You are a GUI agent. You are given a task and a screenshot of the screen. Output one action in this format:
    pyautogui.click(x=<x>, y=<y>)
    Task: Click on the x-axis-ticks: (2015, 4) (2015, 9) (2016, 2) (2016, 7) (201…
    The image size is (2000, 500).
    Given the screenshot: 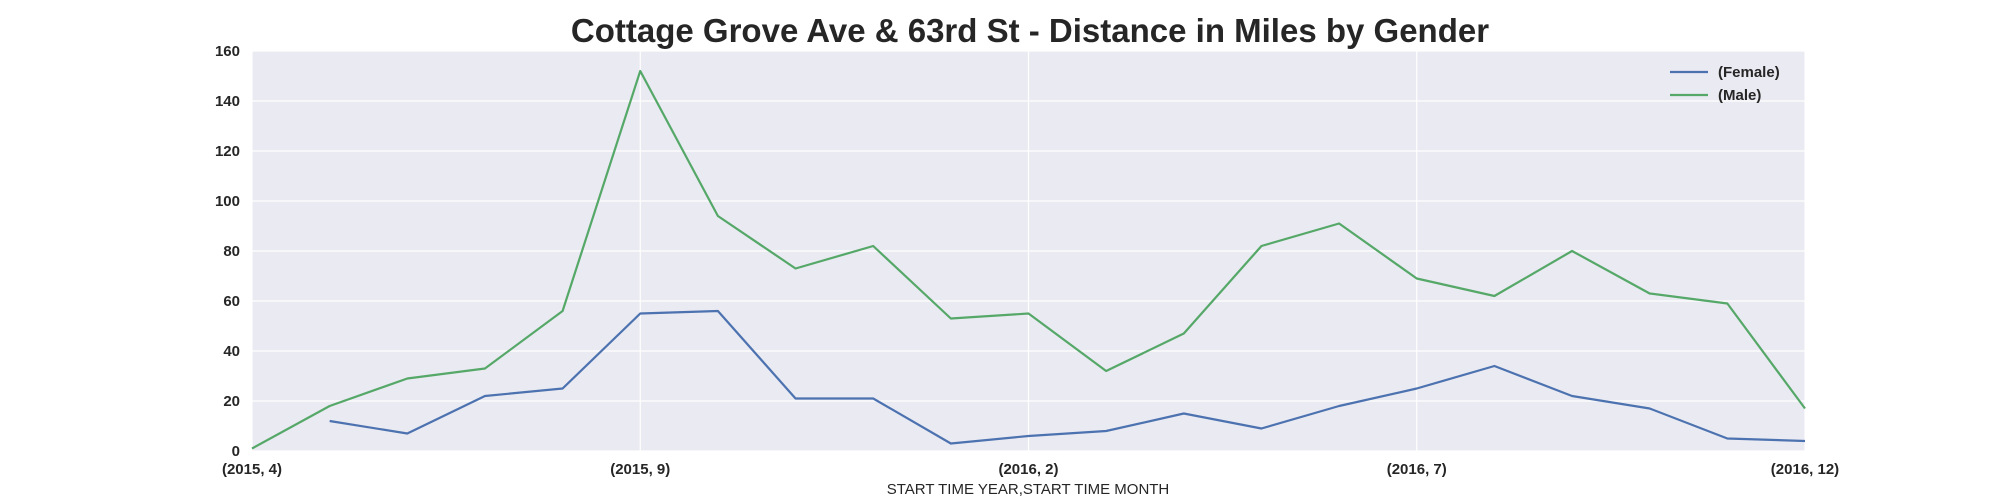 What is the action you would take?
    pyautogui.click(x=1030, y=469)
    